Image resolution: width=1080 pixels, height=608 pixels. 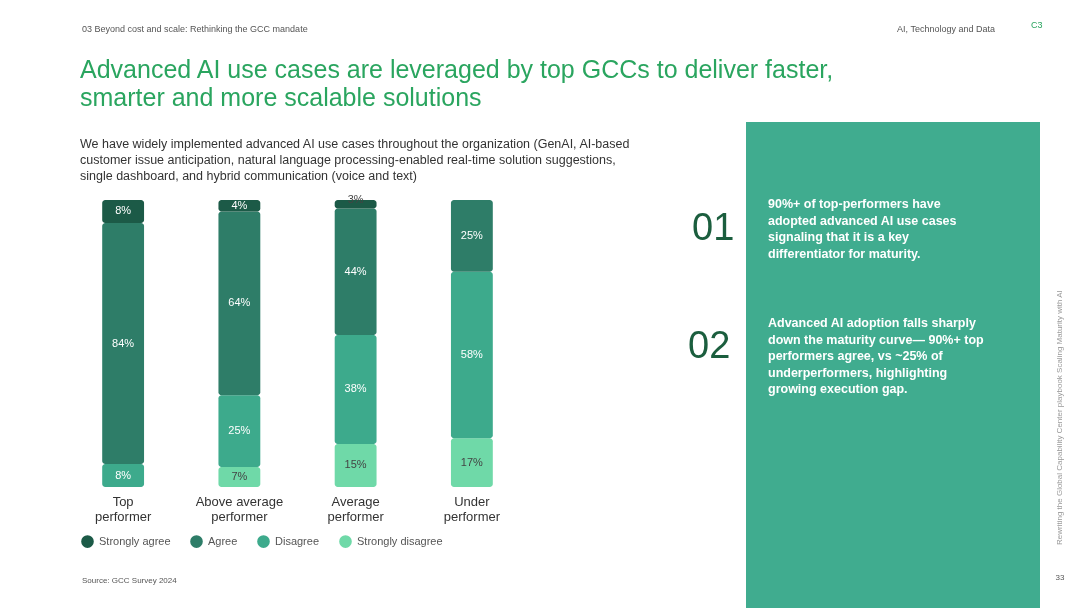 What do you see at coordinates (135, 540) in the screenshot?
I see `legend-label: Strongly agree` at bounding box center [135, 540].